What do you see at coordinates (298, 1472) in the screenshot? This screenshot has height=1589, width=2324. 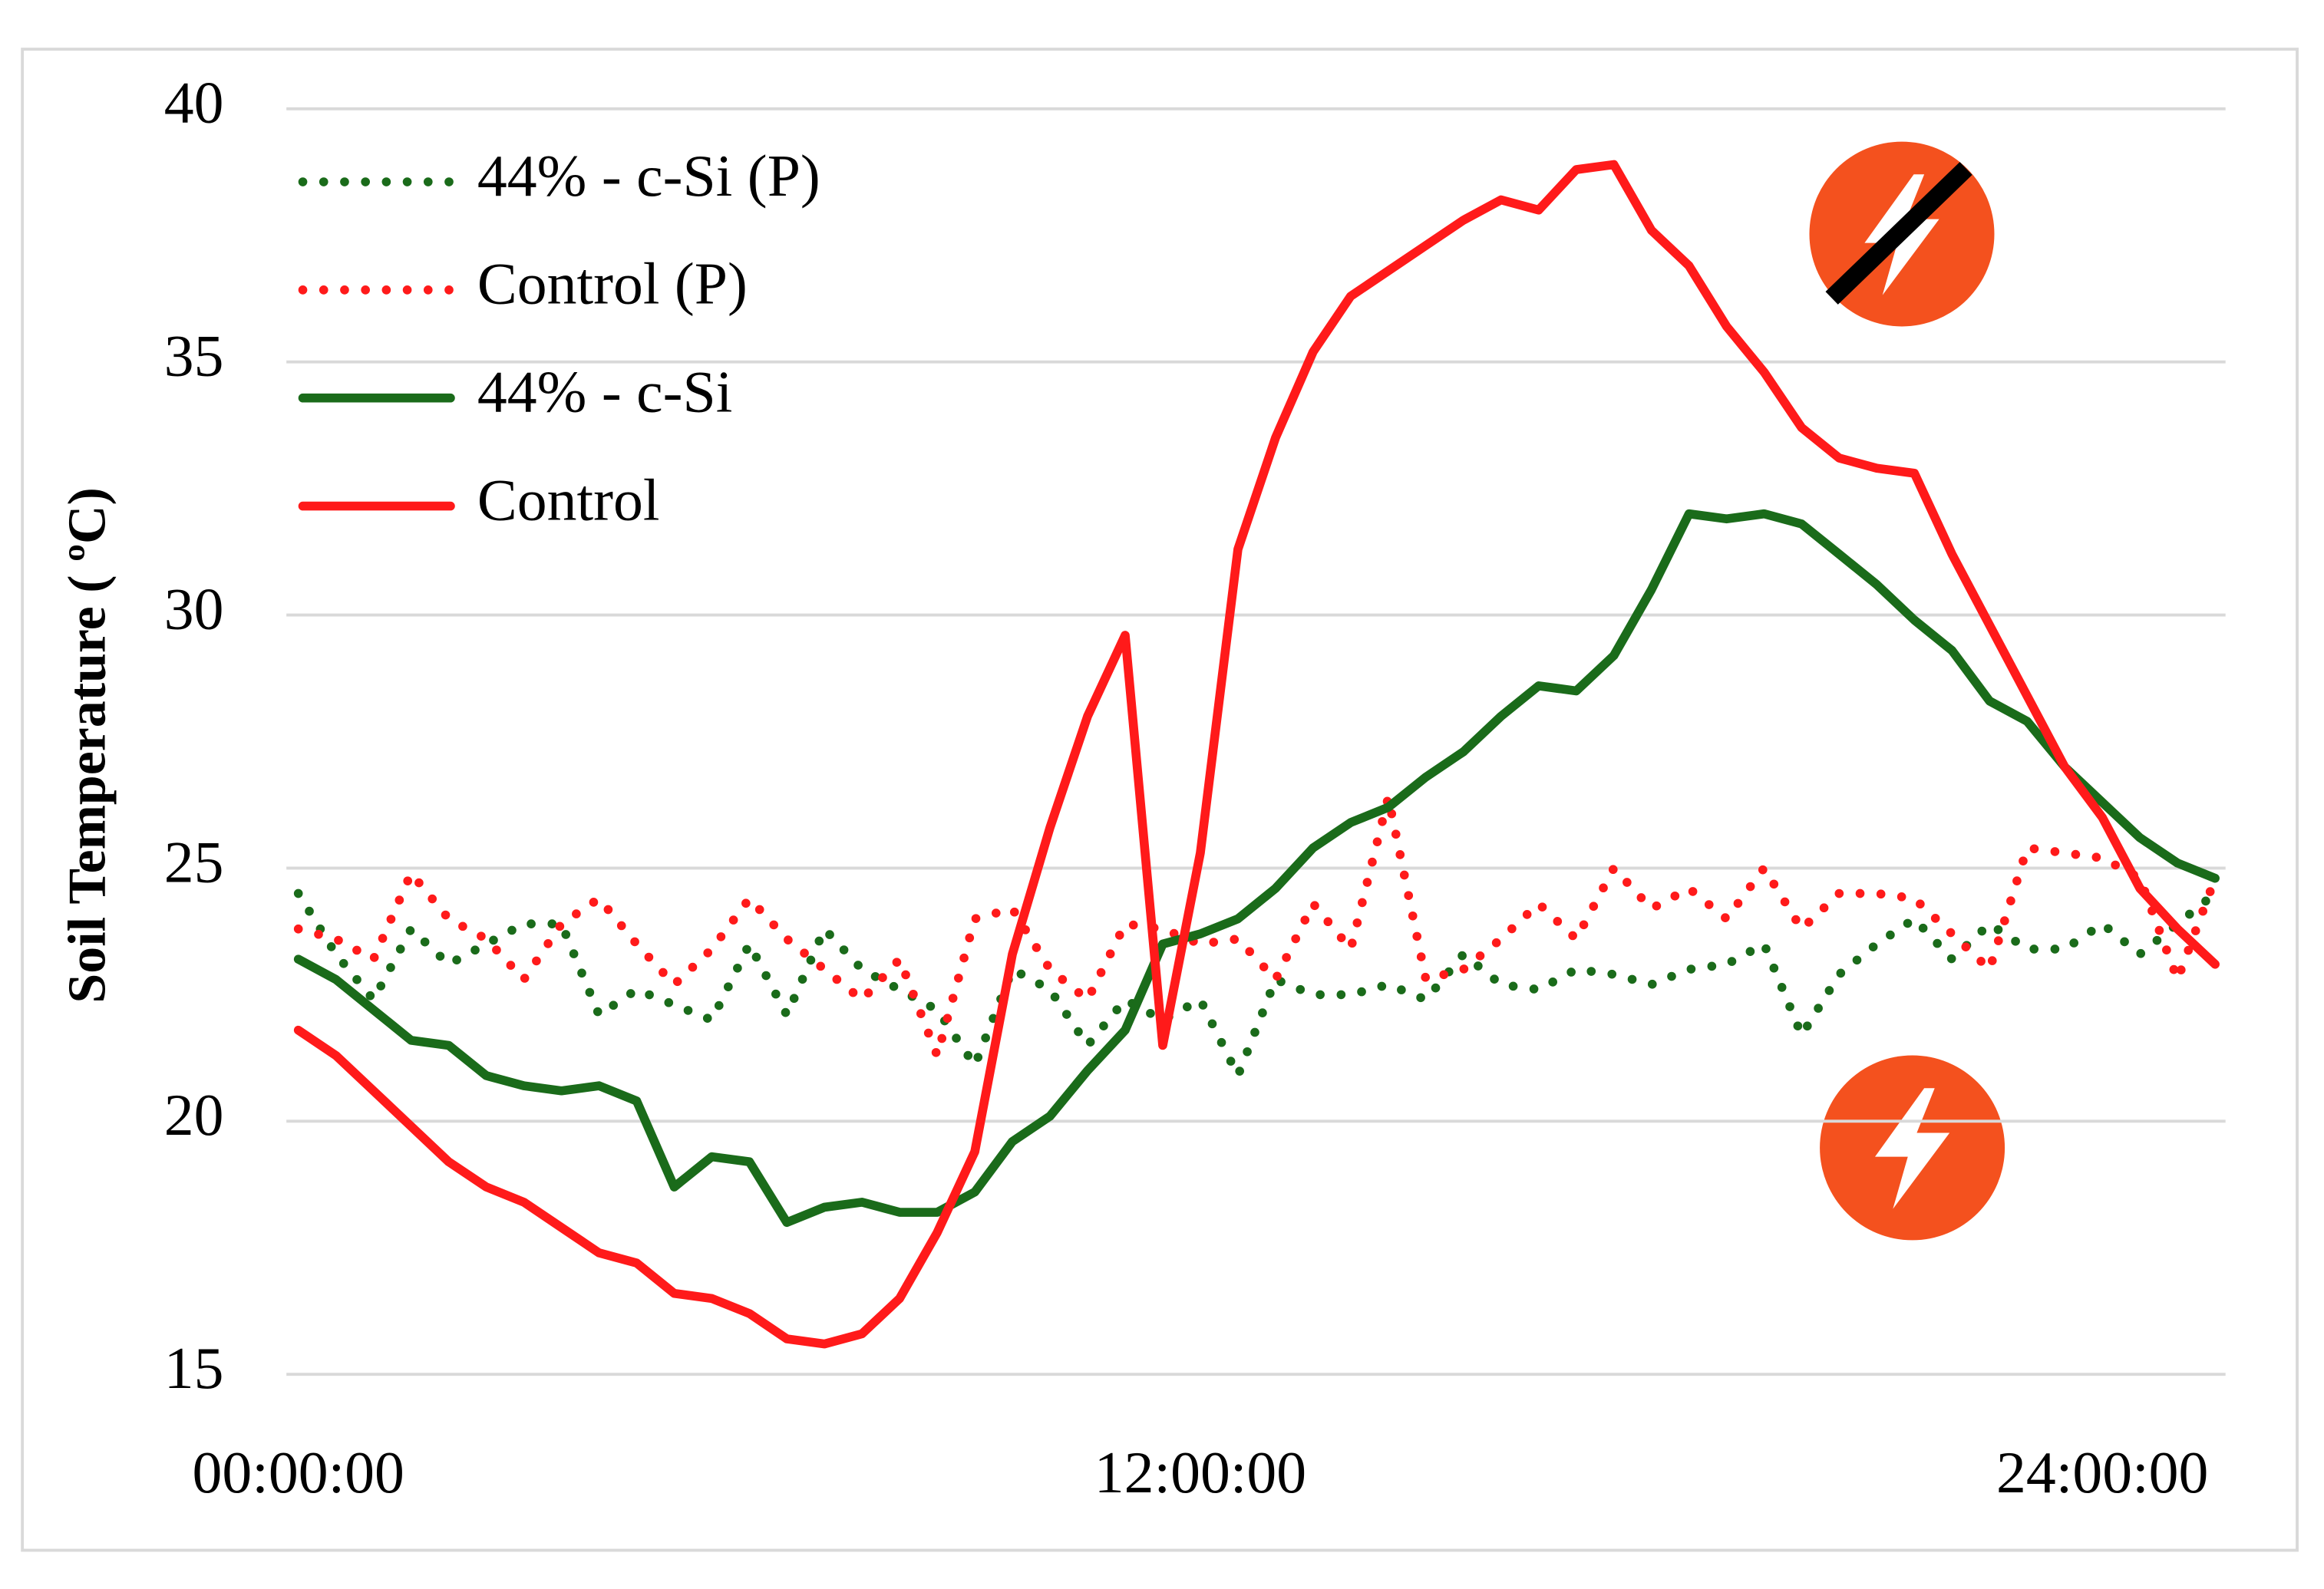 I see `x-tick-label: 00:00:00` at bounding box center [298, 1472].